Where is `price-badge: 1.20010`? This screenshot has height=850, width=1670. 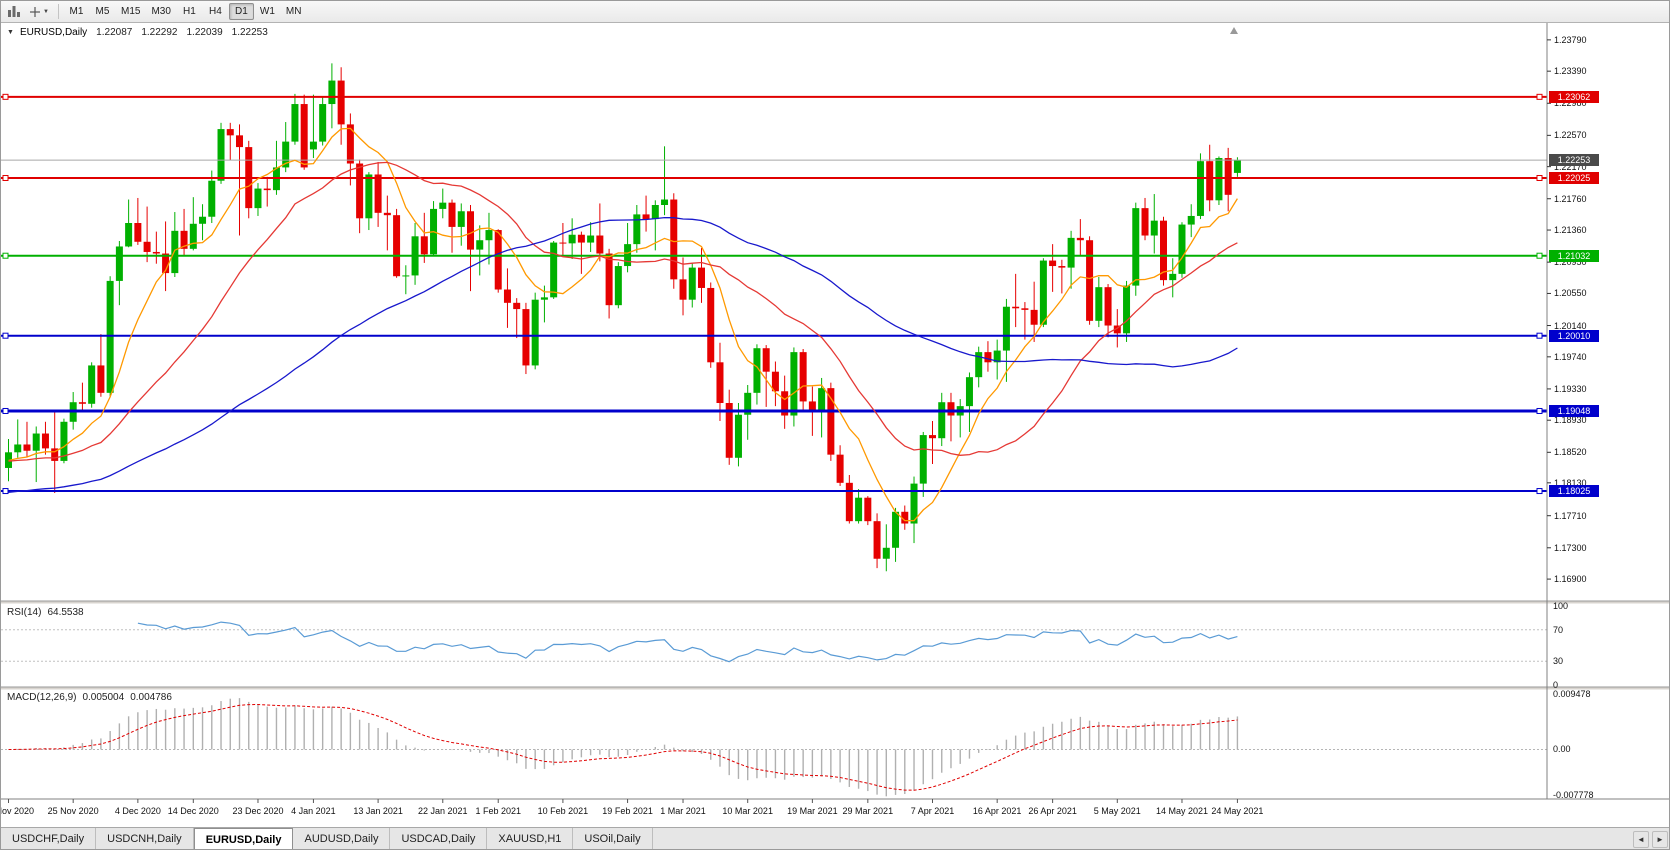
price-badge: 1.20010 is located at coordinates (1574, 335).